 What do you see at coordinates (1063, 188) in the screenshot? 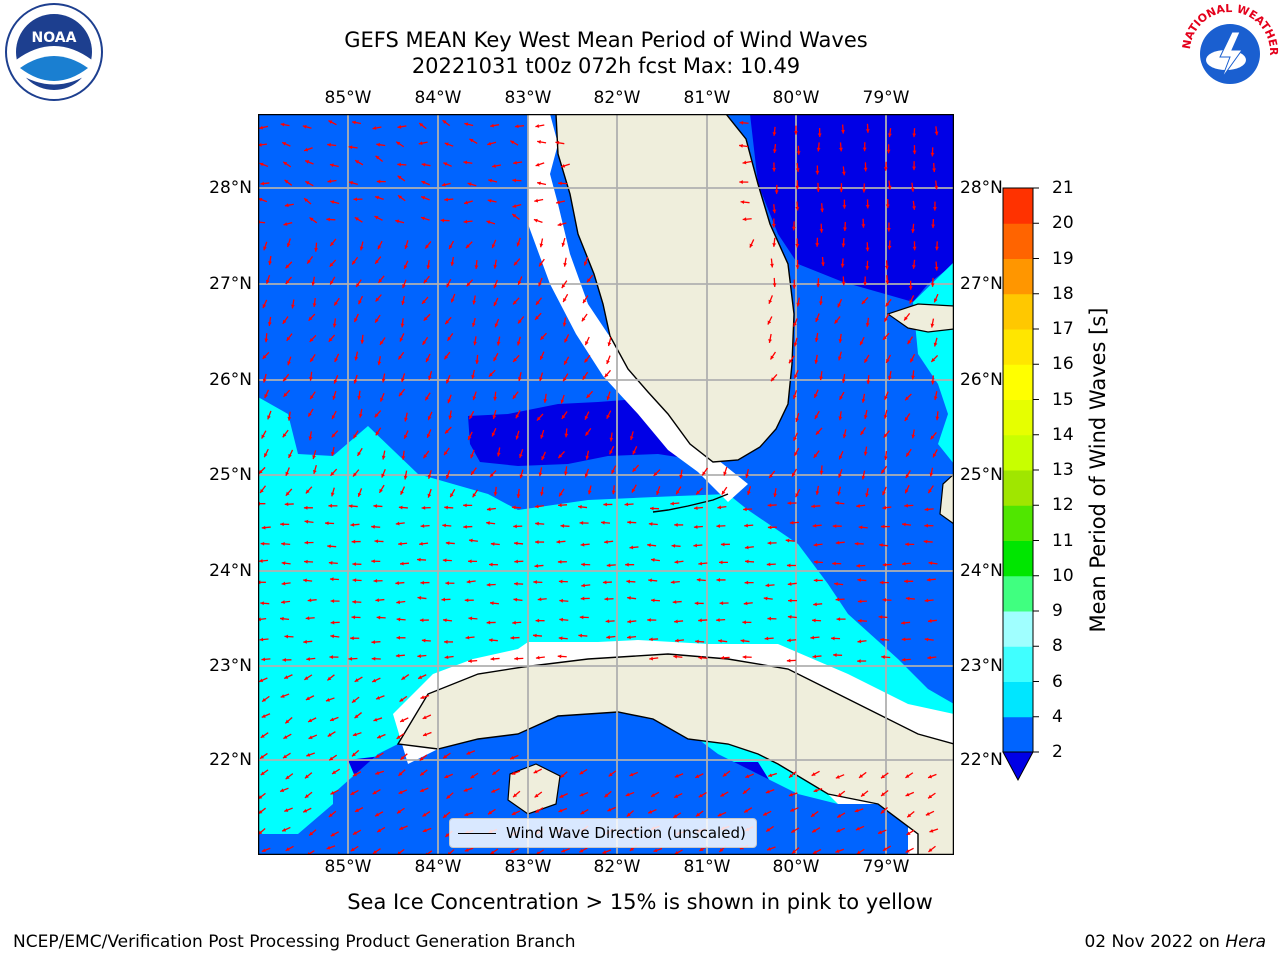
I see `colorbar-tick-label: 21` at bounding box center [1063, 188].